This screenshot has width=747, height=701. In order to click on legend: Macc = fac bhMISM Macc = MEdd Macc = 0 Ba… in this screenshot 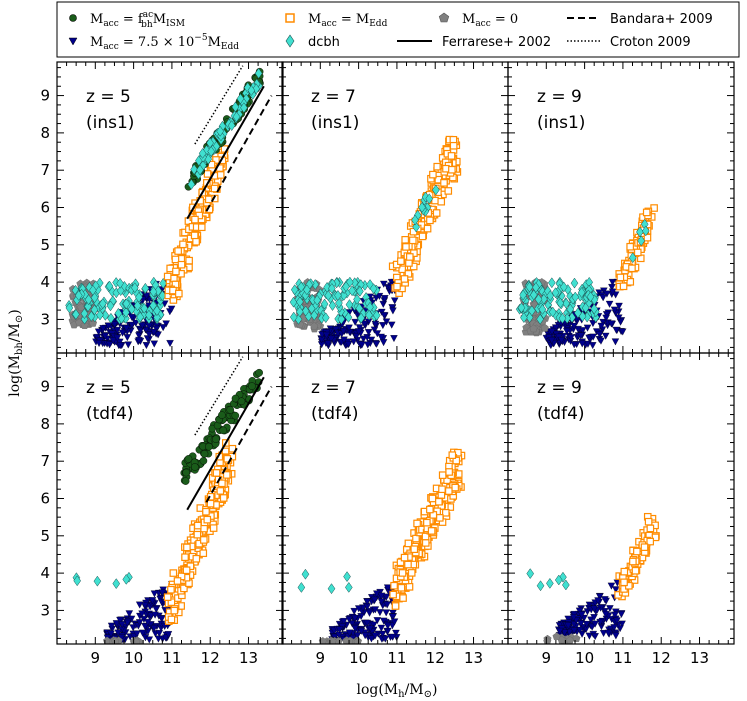, I will do `click(398, 29)`.